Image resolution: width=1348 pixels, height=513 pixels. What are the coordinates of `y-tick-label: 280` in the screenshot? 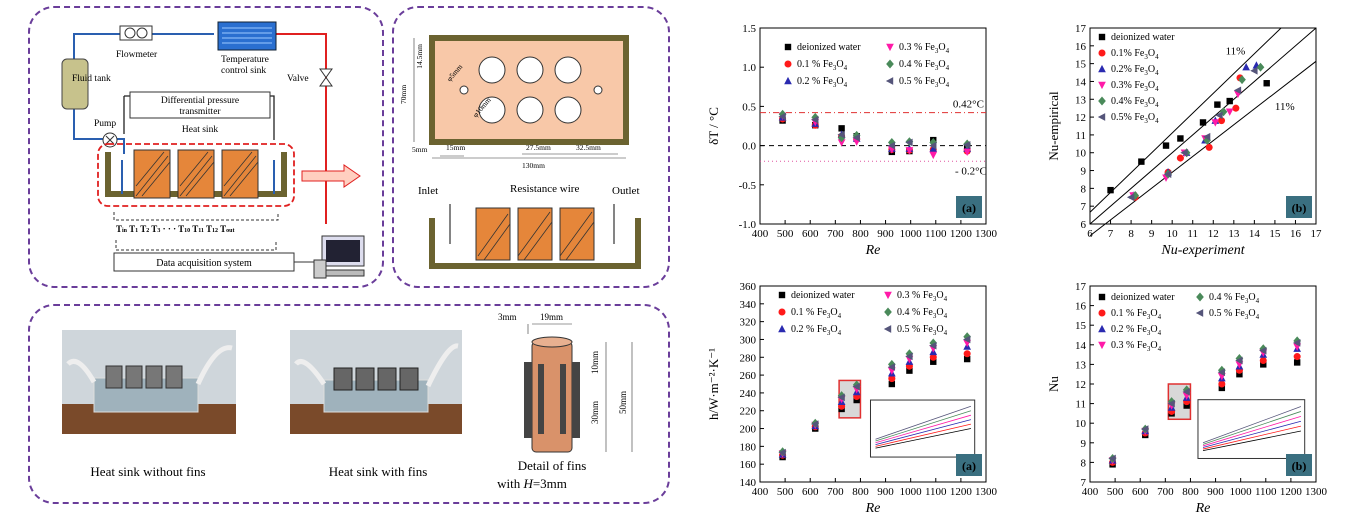 It's located at (748, 358).